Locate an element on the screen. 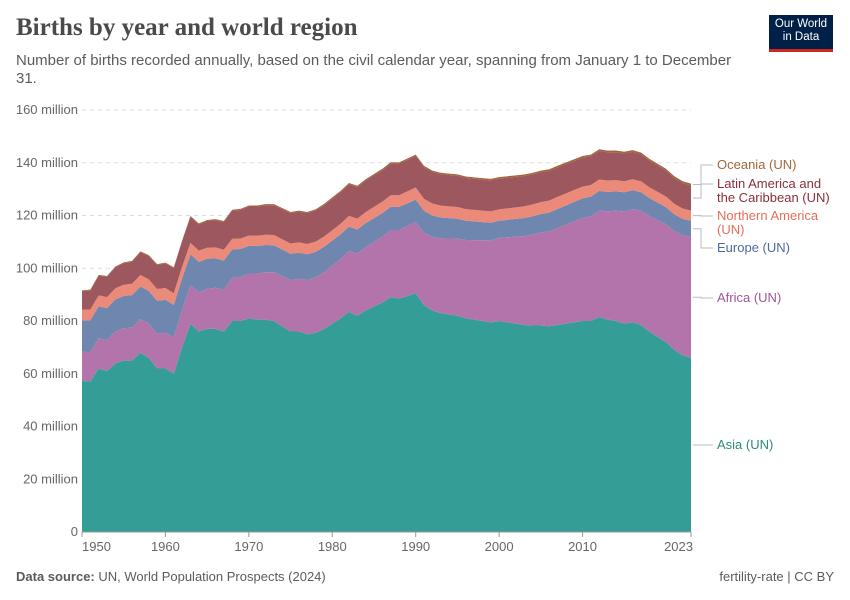 This screenshot has width=850, height=600. x-tick-label: 1980 is located at coordinates (332, 546).